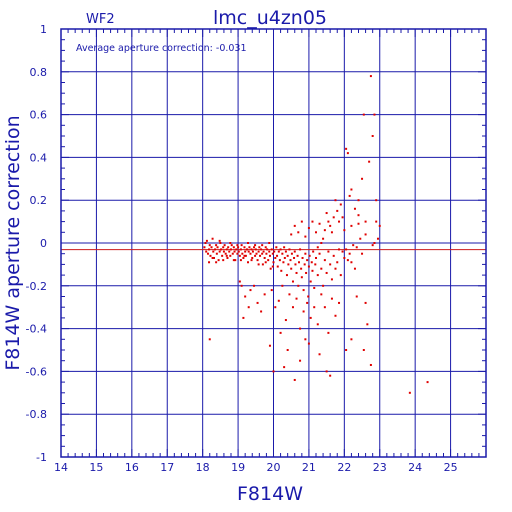 The image size is (512, 512). Describe the element at coordinates (415, 467) in the screenshot. I see `x-tick-label: 24` at that location.